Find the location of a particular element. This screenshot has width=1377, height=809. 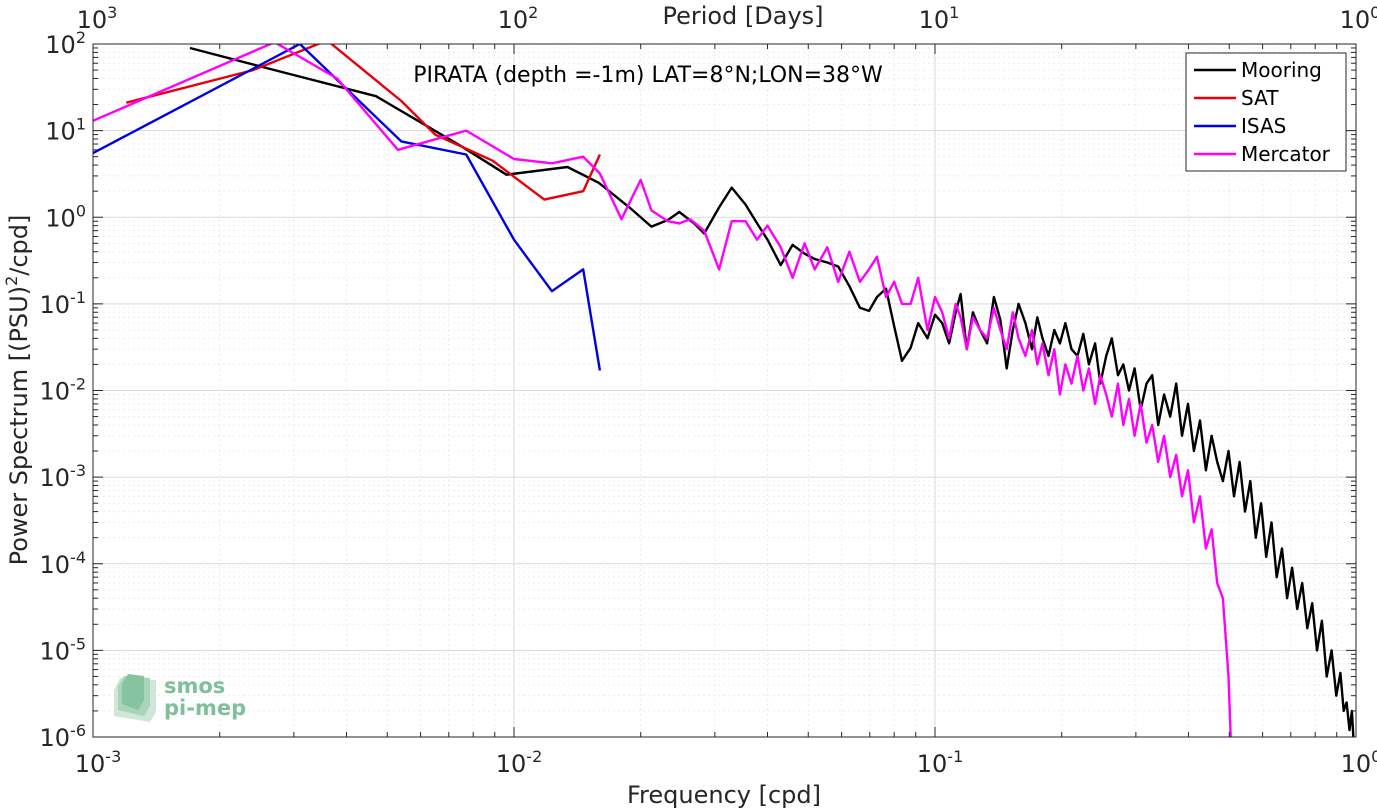

y-tick-label: 10¹ is located at coordinates (65, 130).